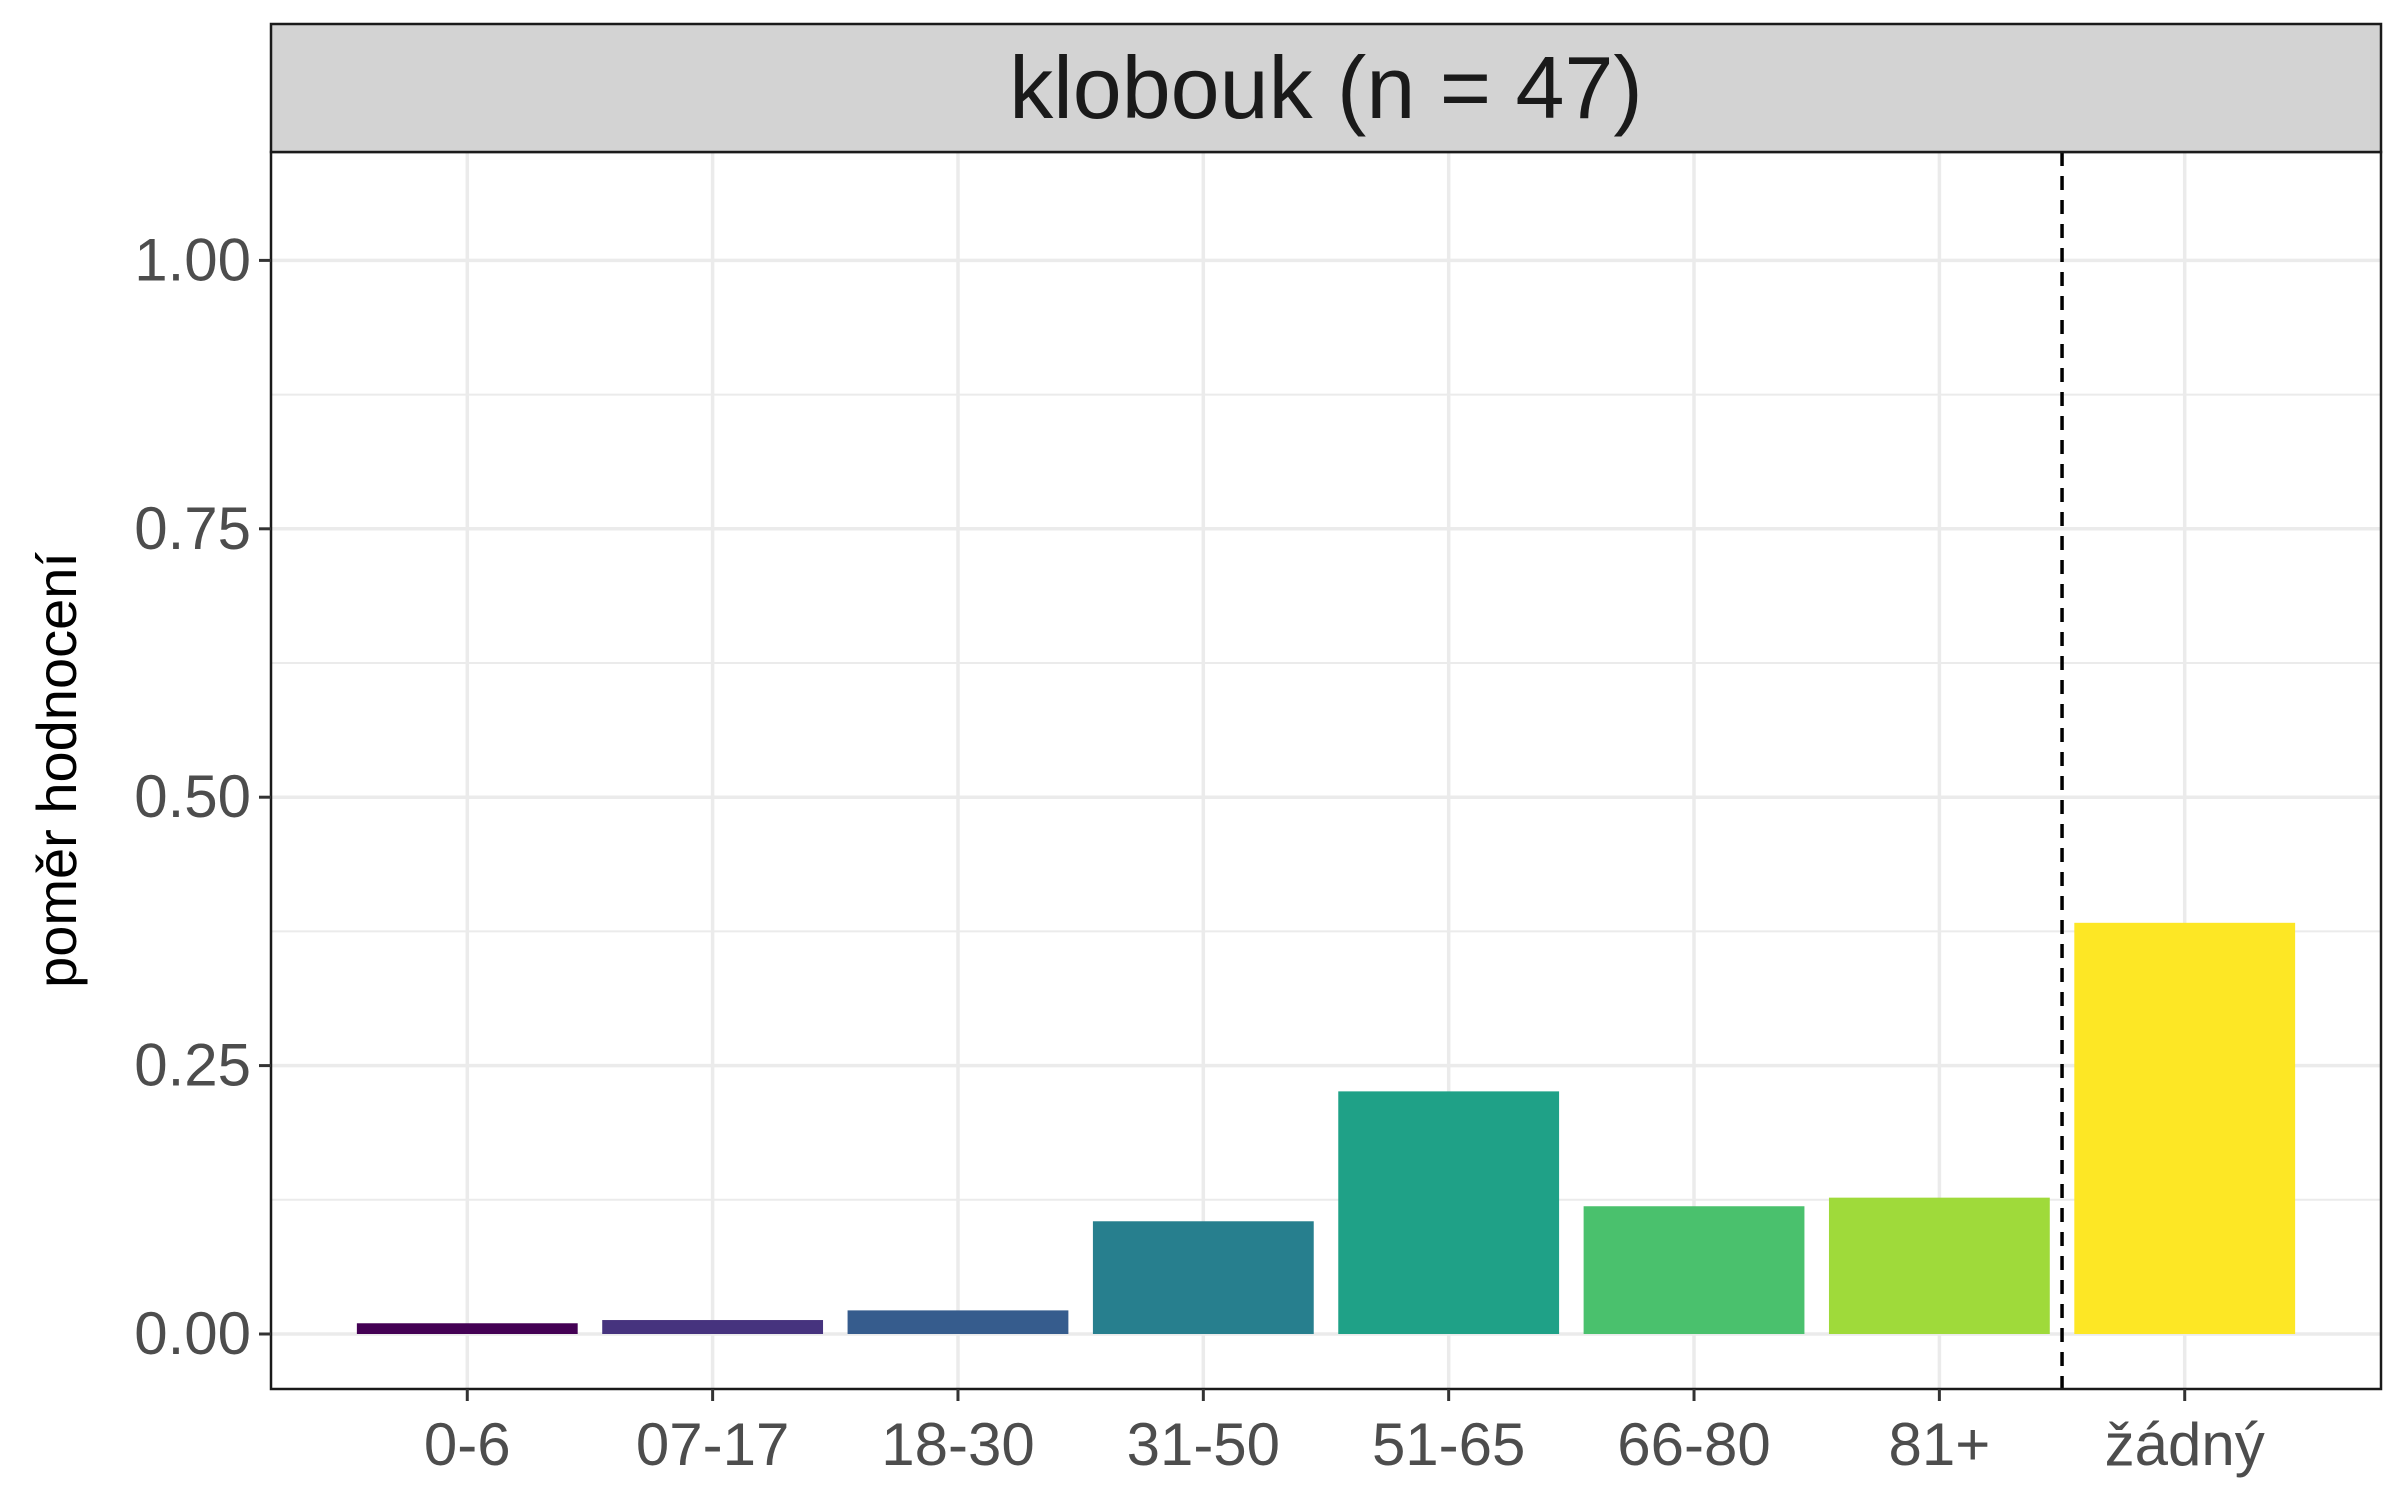  What do you see at coordinates (957, 1444) in the screenshot?
I see `x-tick-label-2: 18-30` at bounding box center [957, 1444].